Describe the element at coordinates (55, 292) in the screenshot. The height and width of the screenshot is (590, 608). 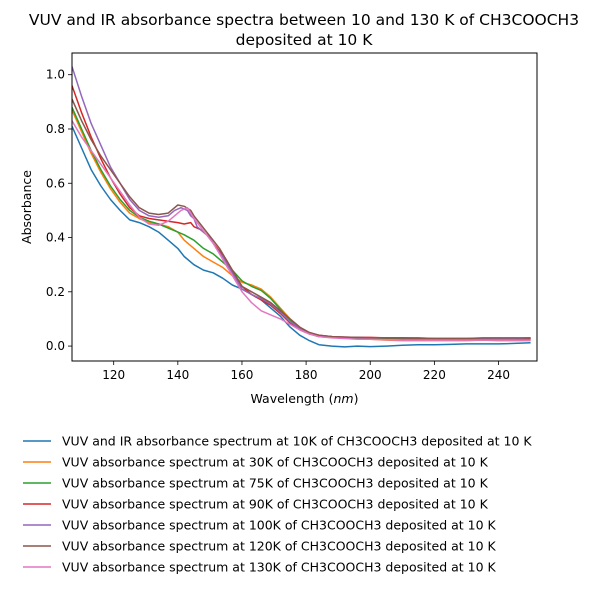
I see `y-tick-label: 0.2` at that location.